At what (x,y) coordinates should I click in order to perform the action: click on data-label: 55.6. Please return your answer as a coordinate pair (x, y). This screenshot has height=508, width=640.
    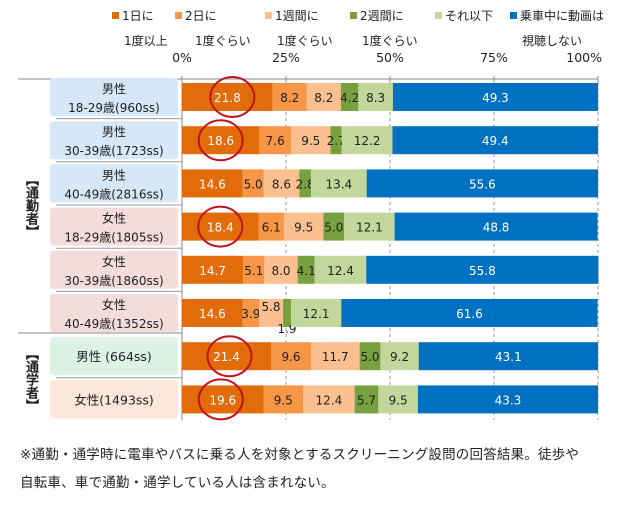
    Looking at the image, I should click on (482, 184).